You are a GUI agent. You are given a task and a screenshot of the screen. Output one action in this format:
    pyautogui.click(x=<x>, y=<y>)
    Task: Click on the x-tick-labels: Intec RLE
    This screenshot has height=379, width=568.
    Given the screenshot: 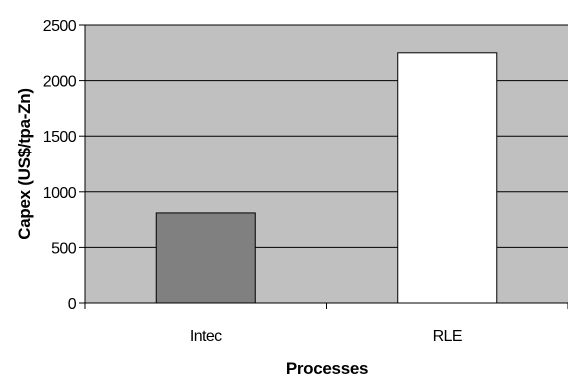 What is the action you would take?
    pyautogui.click(x=326, y=336)
    